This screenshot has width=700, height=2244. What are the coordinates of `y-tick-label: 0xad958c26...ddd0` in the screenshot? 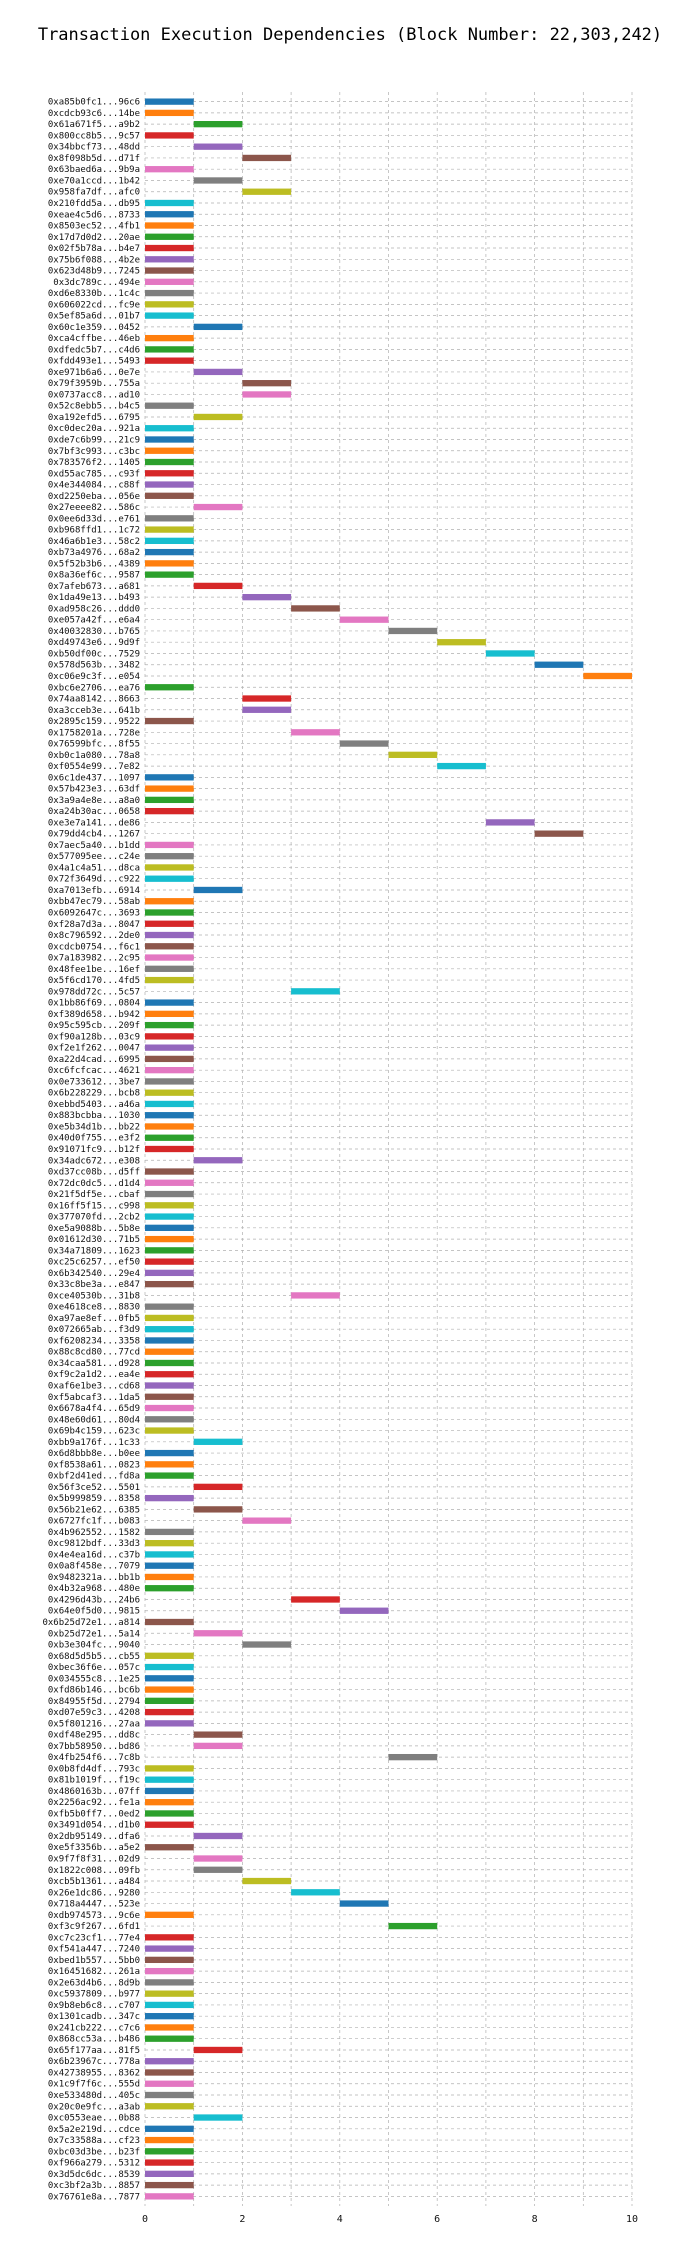 It's located at (94, 609).